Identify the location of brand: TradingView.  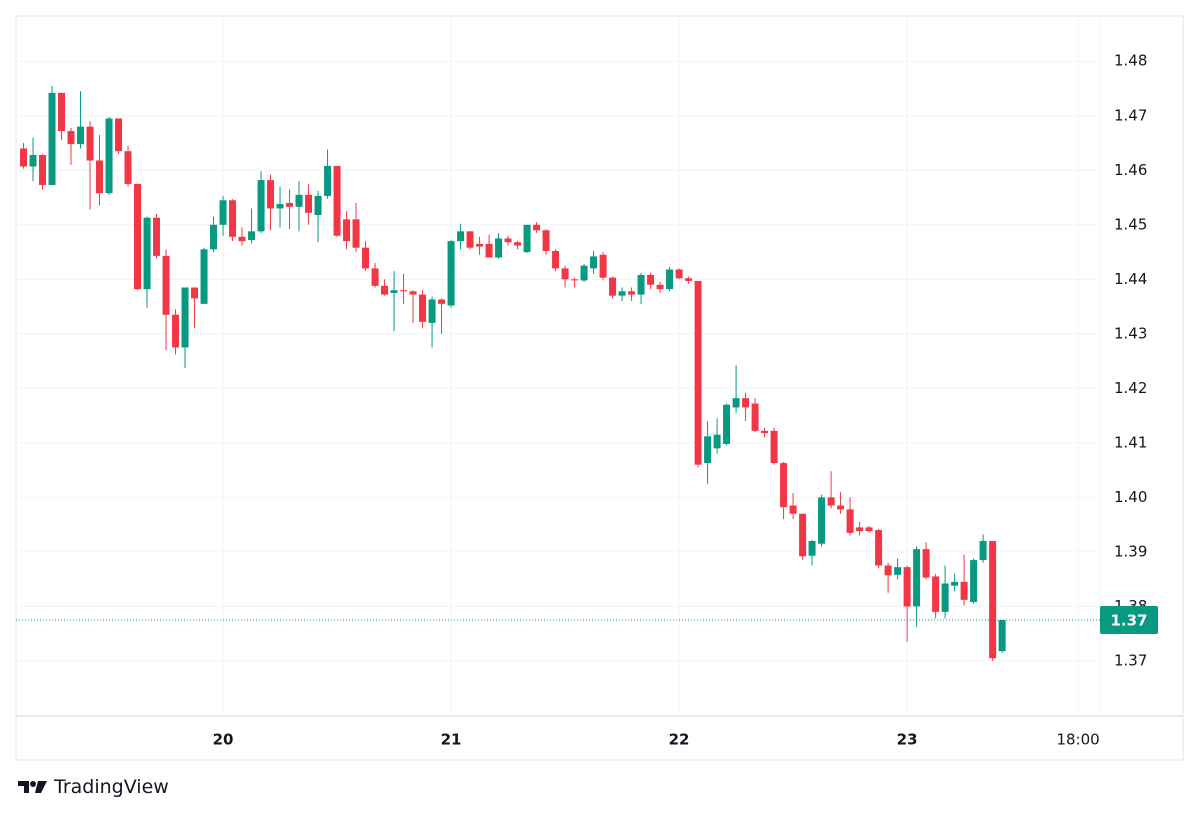
(93, 787).